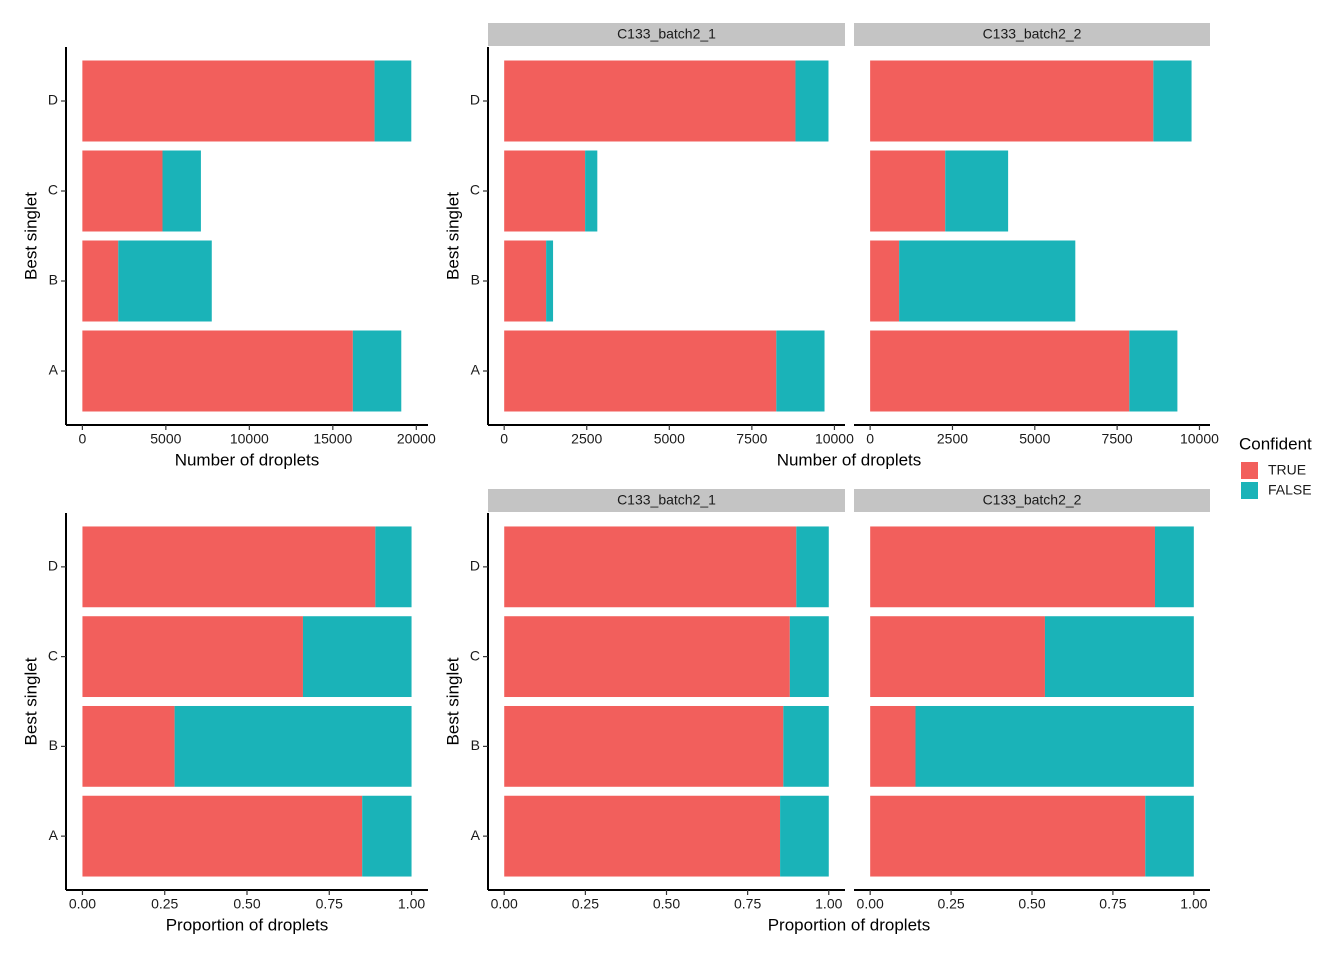  What do you see at coordinates (416, 439) in the screenshot?
I see `x-tick-label: 20000` at bounding box center [416, 439].